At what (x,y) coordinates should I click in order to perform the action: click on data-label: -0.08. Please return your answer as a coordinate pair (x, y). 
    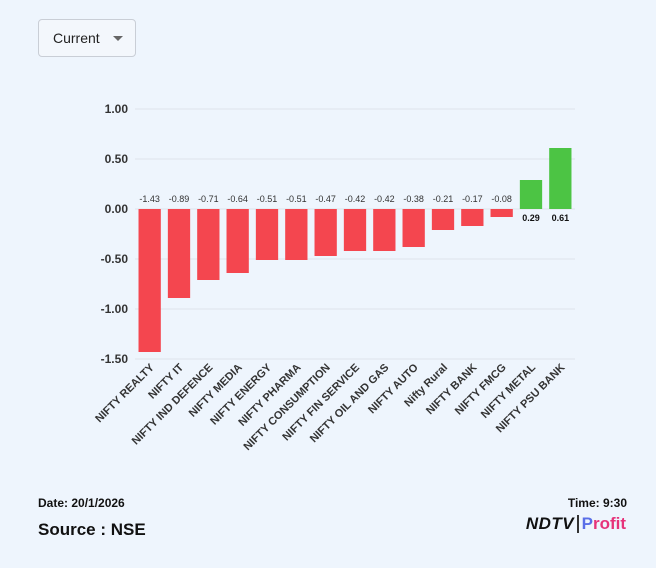
    Looking at the image, I should click on (501, 199).